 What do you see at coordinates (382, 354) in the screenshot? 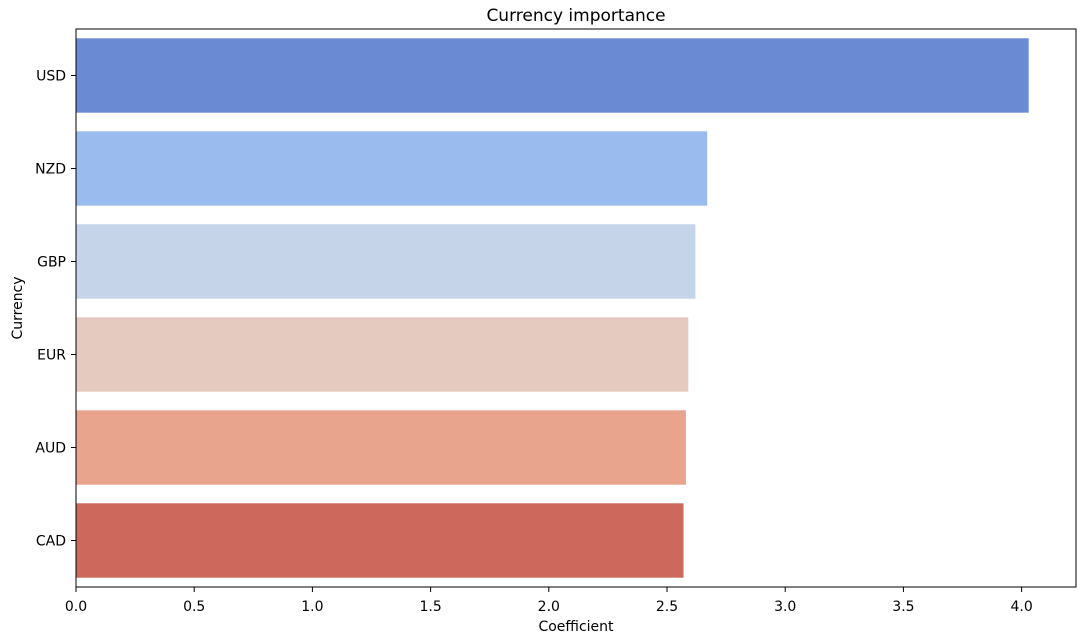
I see `bar-eur` at bounding box center [382, 354].